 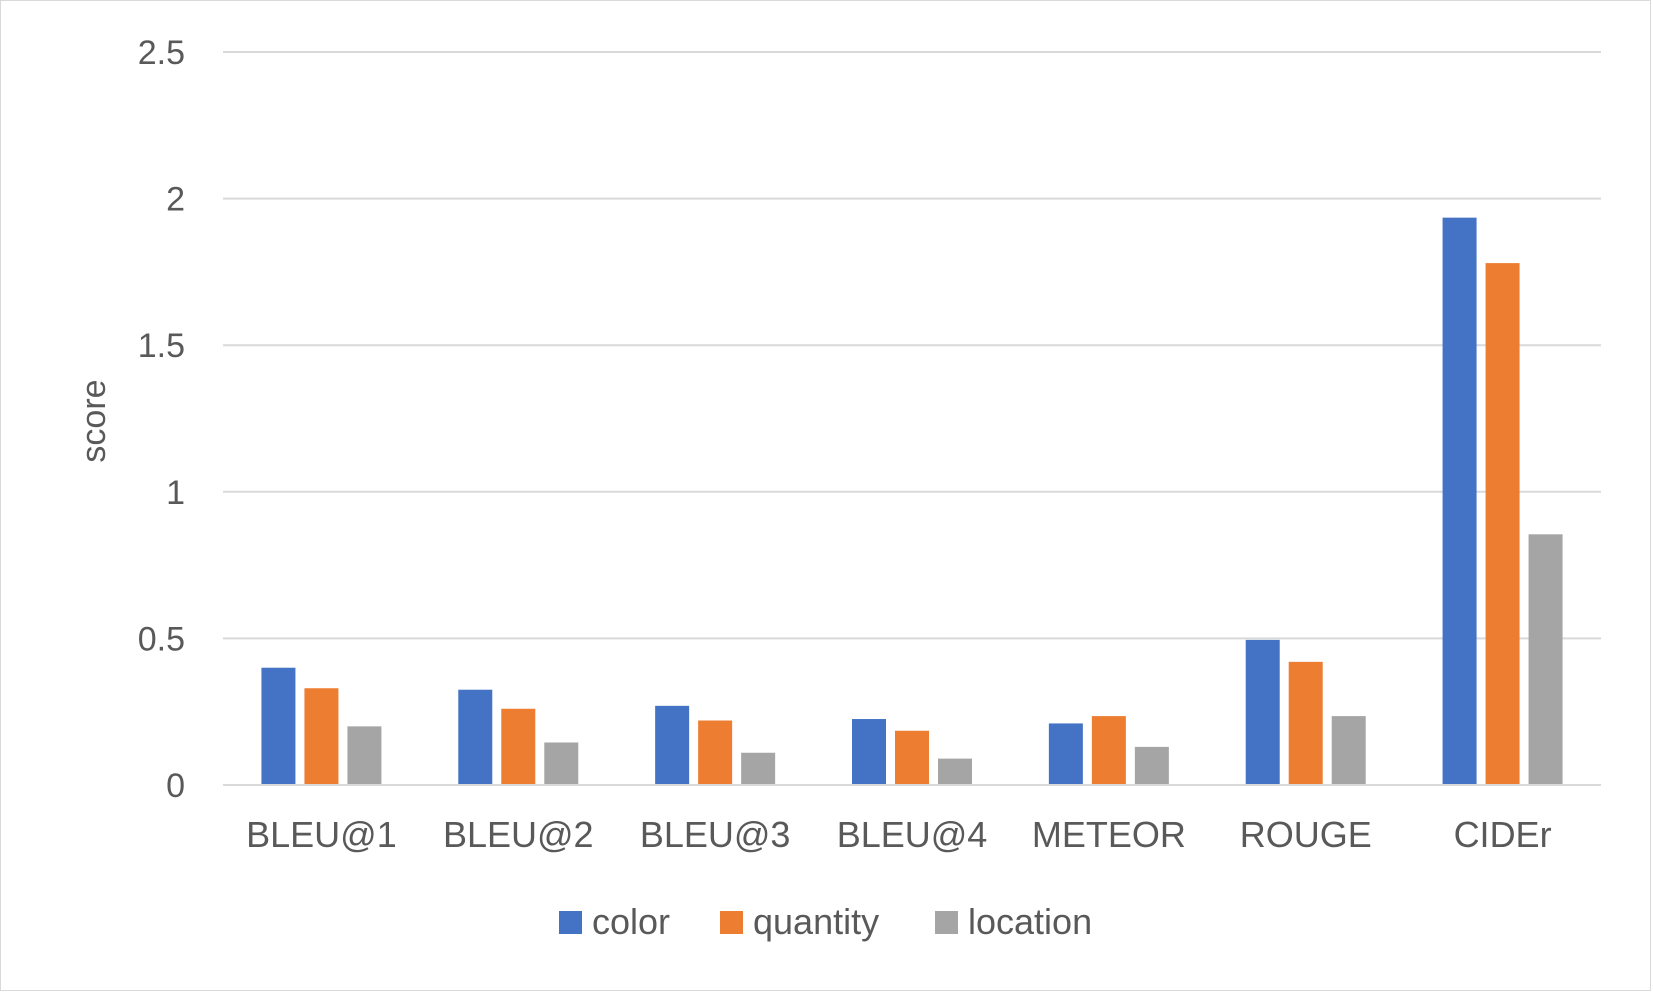 I want to click on bar-location-bleu2, so click(x=561, y=763).